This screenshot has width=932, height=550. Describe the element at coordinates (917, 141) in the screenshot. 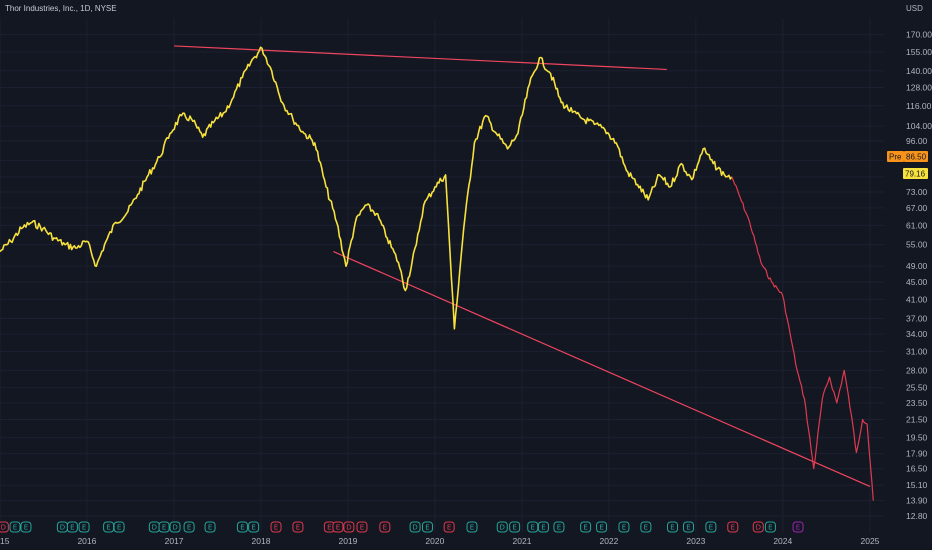

I see `y-tick-label: 96.00` at that location.